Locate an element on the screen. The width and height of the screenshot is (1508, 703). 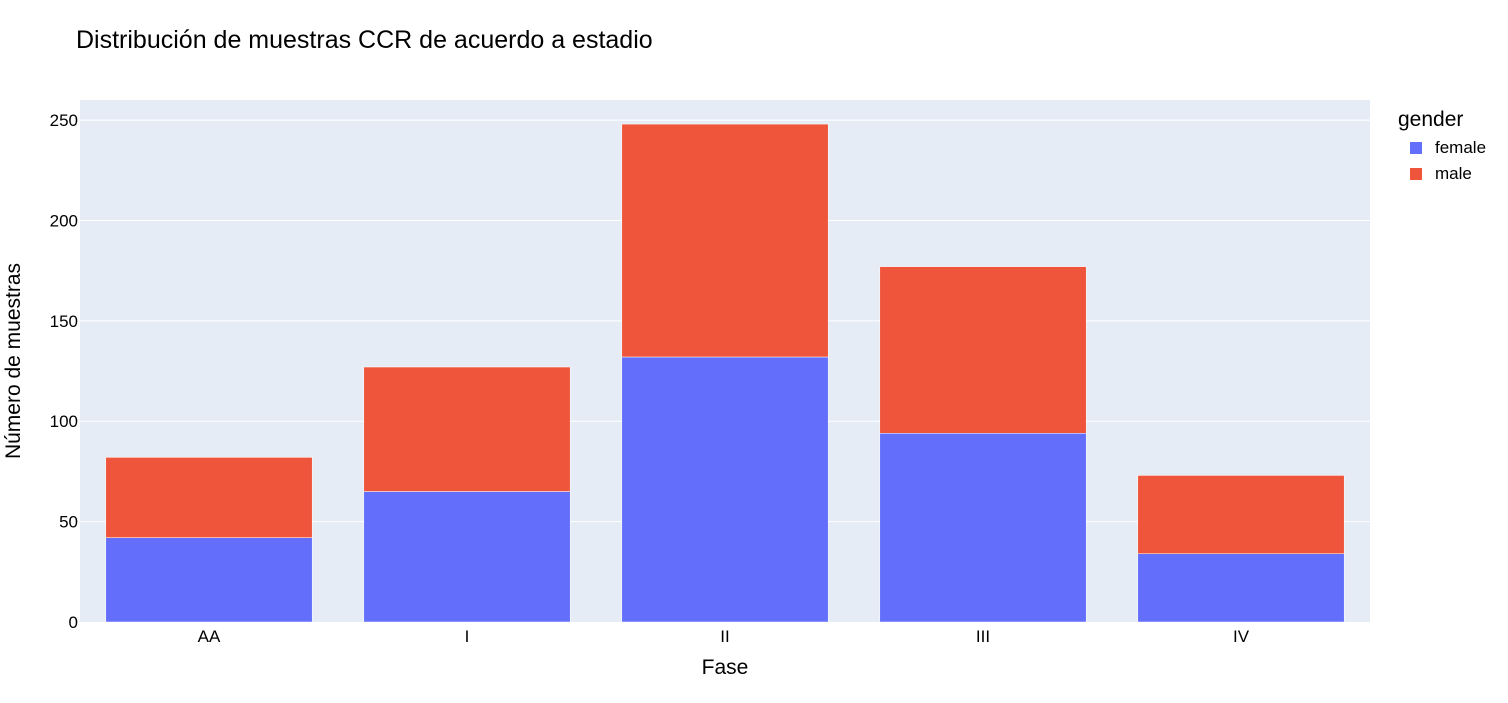
x-tick-label-III: III is located at coordinates (983, 636).